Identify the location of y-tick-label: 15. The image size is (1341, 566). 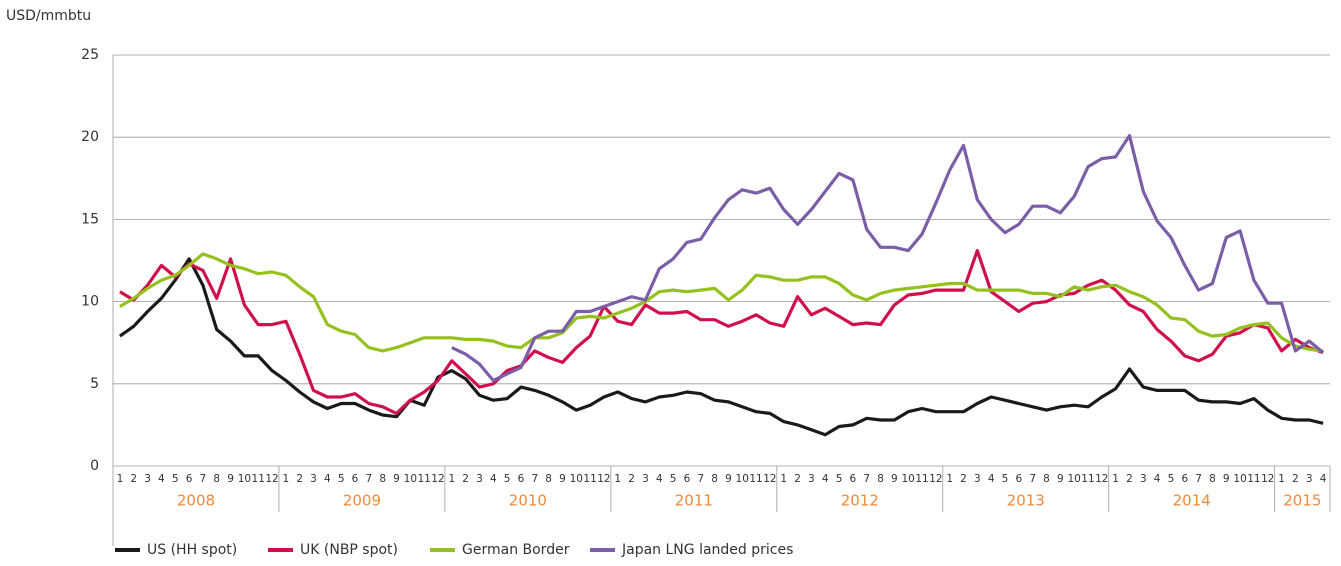
(90, 219).